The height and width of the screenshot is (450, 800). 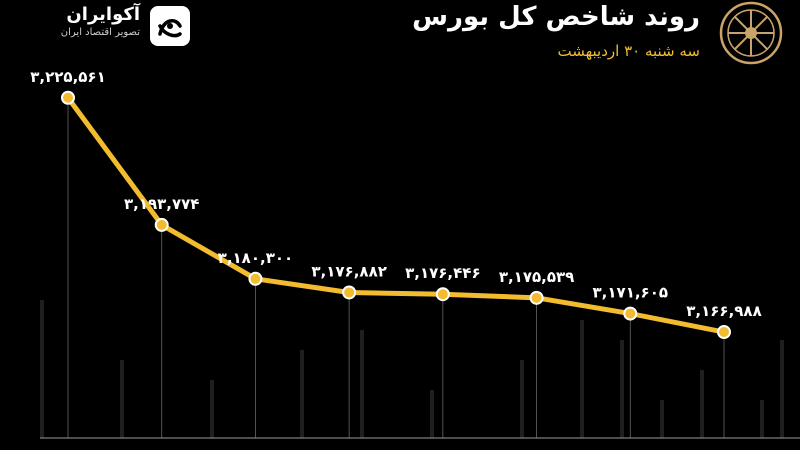 What do you see at coordinates (170, 26) in the screenshot?
I see `akoiran-logo-icon` at bounding box center [170, 26].